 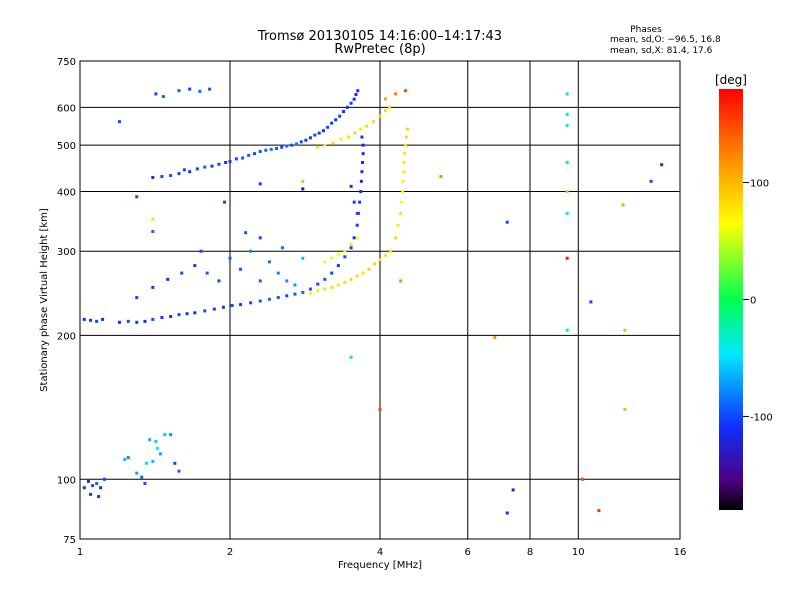 What do you see at coordinates (661, 51) in the screenshot?
I see `stats-line-x: mean, sd,X: 81.4, 17.6` at bounding box center [661, 51].